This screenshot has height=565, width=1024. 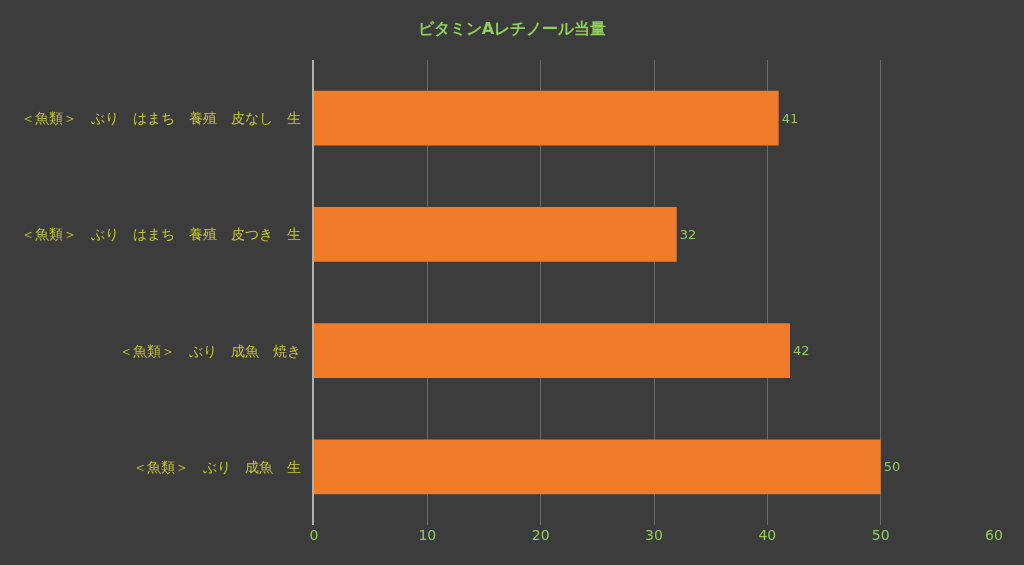 I want to click on chart-title: ビタミンAレチノール当量, so click(x=512, y=28).